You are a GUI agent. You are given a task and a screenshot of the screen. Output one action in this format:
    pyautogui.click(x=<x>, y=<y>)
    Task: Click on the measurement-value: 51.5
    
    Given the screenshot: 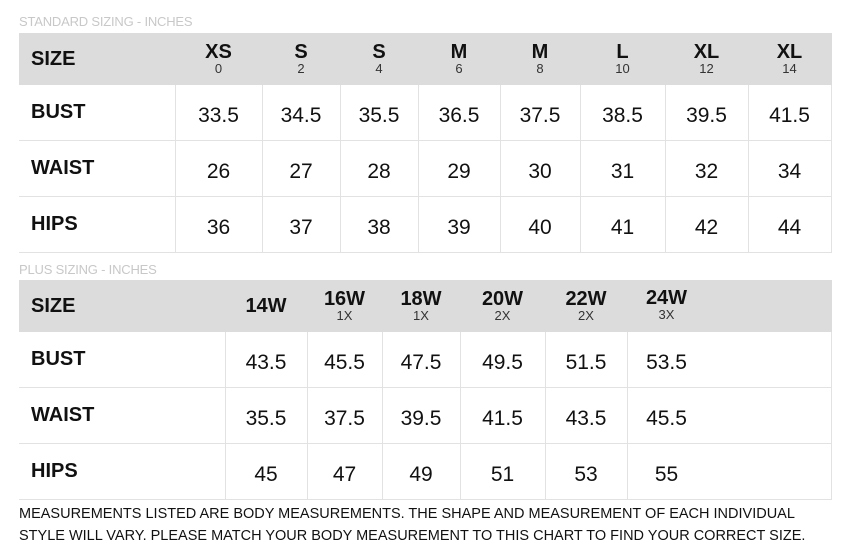 What is the action you would take?
    pyautogui.click(x=586, y=362)
    